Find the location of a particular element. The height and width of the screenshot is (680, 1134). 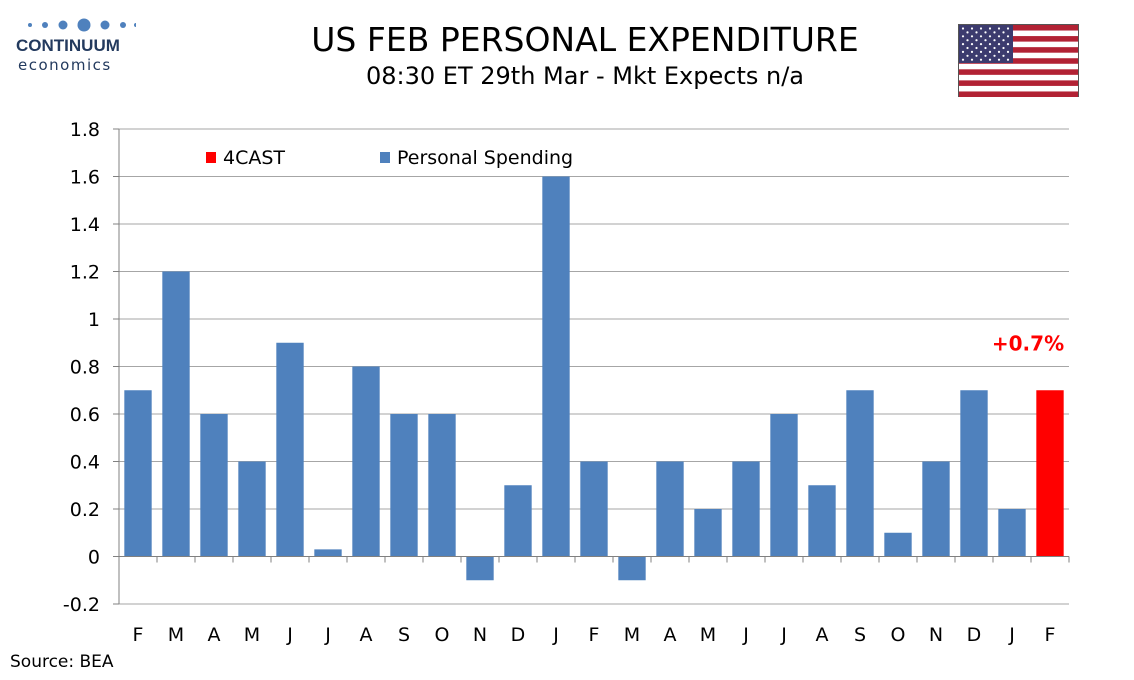

y-tick-label: 0.6 is located at coordinates (85, 415).